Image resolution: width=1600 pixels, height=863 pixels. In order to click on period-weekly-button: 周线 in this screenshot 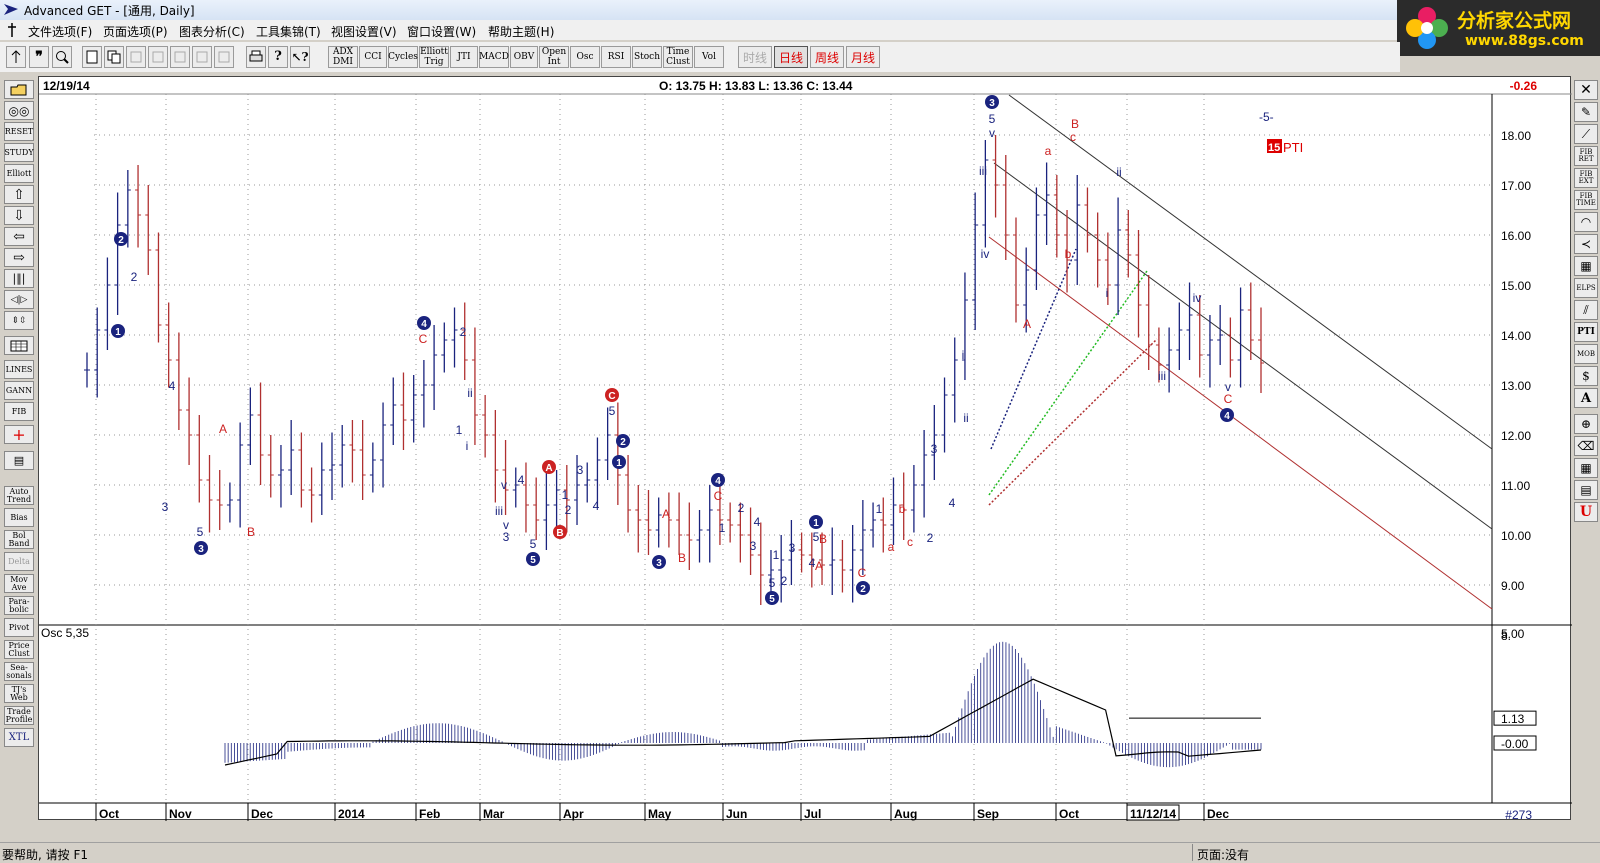, I will do `click(827, 57)`.